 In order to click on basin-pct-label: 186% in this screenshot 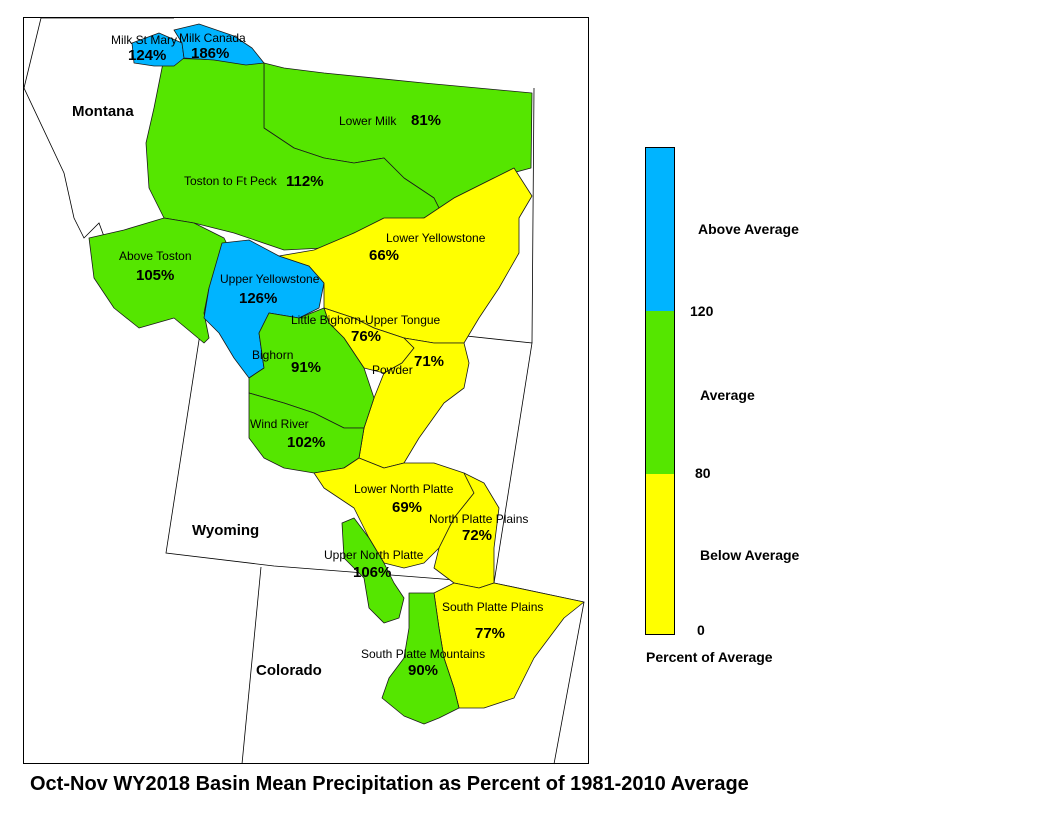, I will do `click(210, 53)`.